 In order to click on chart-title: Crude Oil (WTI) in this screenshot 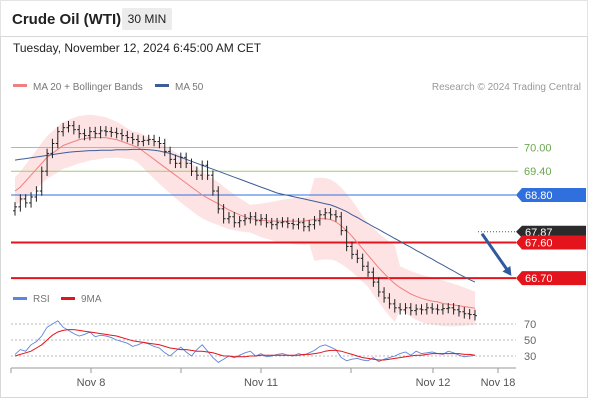, I will do `click(67, 19)`.